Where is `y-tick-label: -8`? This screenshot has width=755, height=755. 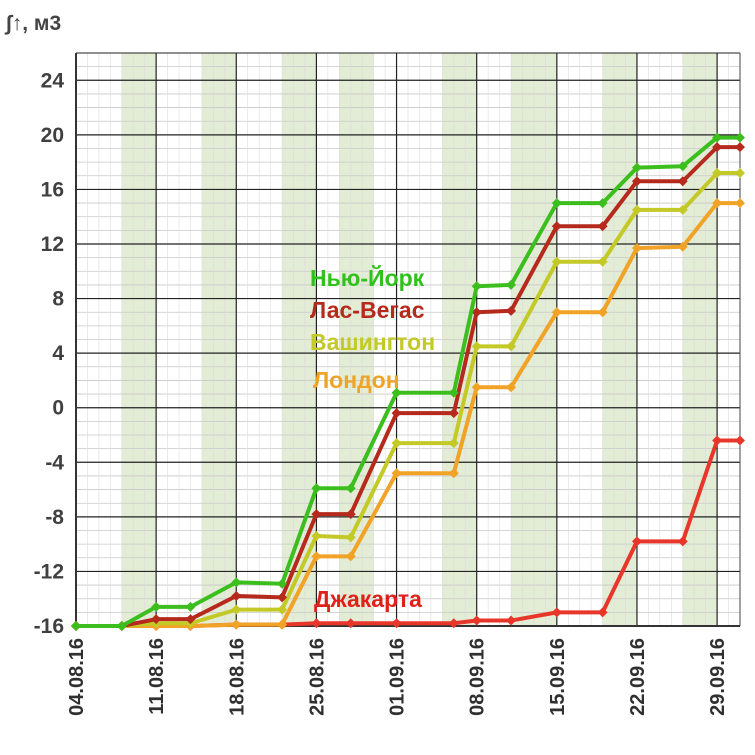 y-tick-label: -8 is located at coordinates (54, 517).